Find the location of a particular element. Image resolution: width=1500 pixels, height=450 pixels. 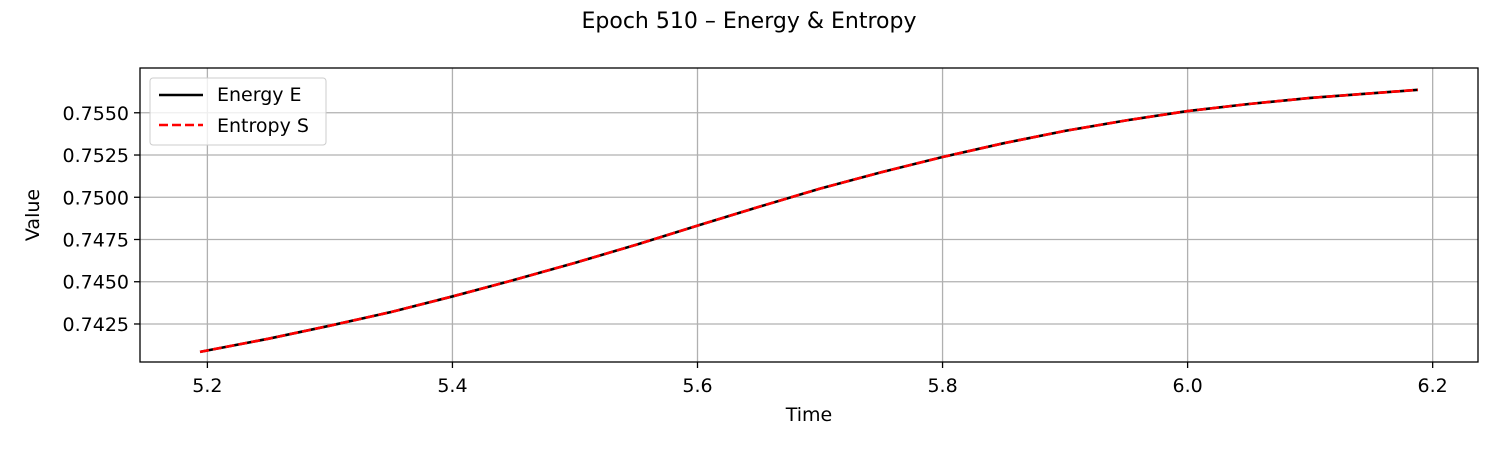

x-axis-ticks: 5.2 5.4 5.6 5.8 6.0 6.2 is located at coordinates (820, 379).